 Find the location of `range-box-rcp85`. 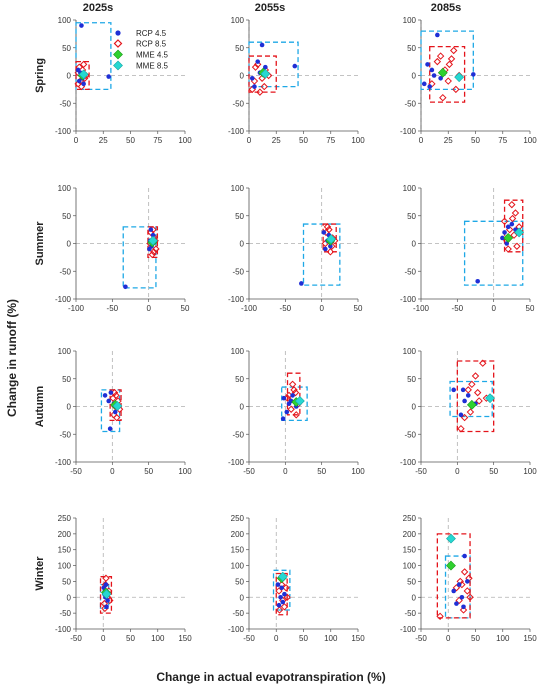

range-box-rcp85 is located at coordinates (475, 396).